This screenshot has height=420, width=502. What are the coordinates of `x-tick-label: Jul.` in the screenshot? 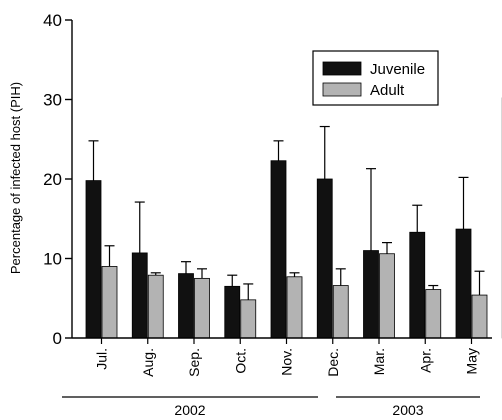 It's located at (102, 359).